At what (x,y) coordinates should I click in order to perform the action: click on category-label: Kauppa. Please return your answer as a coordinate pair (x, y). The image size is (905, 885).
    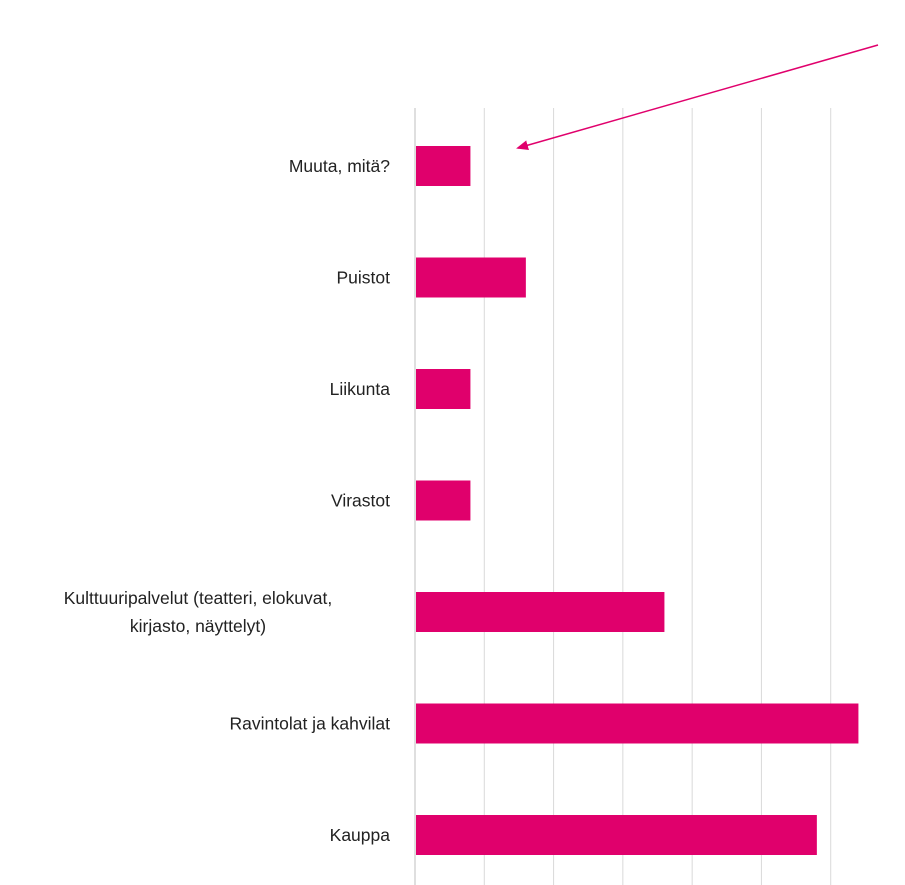
    Looking at the image, I should click on (360, 835).